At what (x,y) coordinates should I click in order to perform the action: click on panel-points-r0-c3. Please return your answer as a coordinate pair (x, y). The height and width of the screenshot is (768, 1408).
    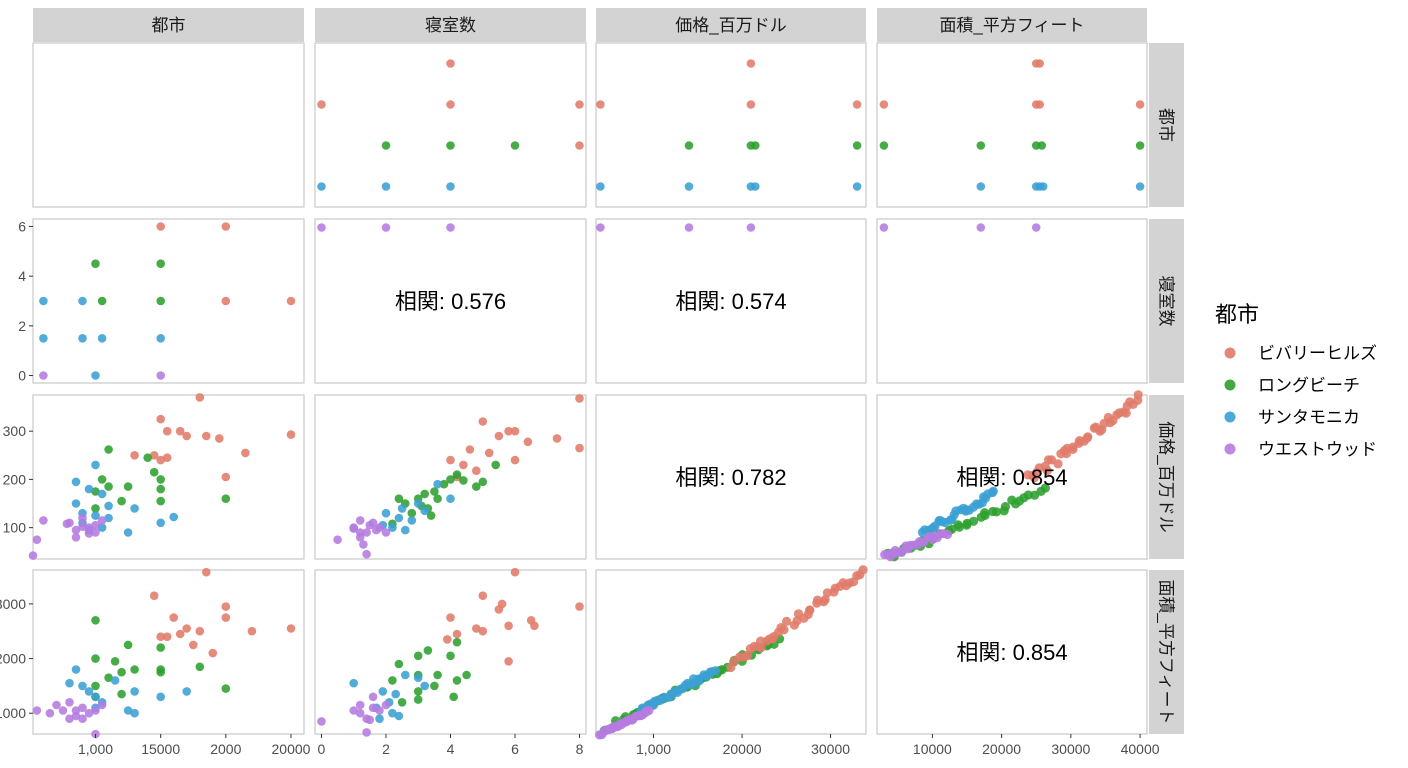
    Looking at the image, I should click on (1012, 145).